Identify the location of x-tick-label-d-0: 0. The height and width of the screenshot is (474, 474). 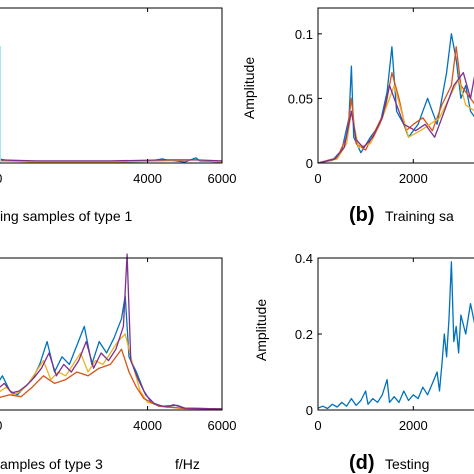
(317, 425).